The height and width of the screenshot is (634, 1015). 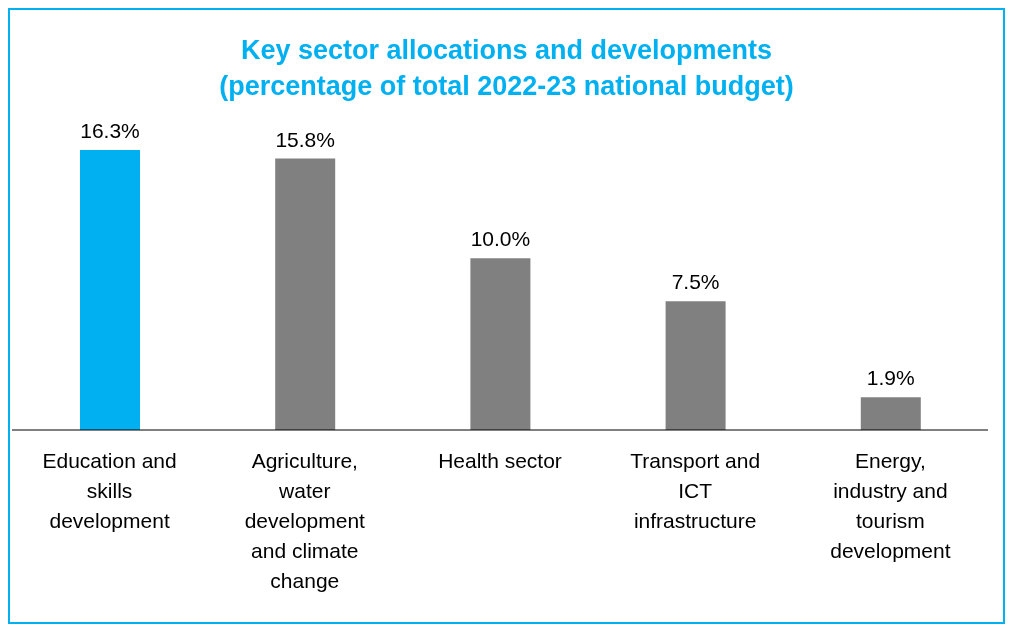 What do you see at coordinates (500, 239) in the screenshot?
I see `data-label: 10.0%` at bounding box center [500, 239].